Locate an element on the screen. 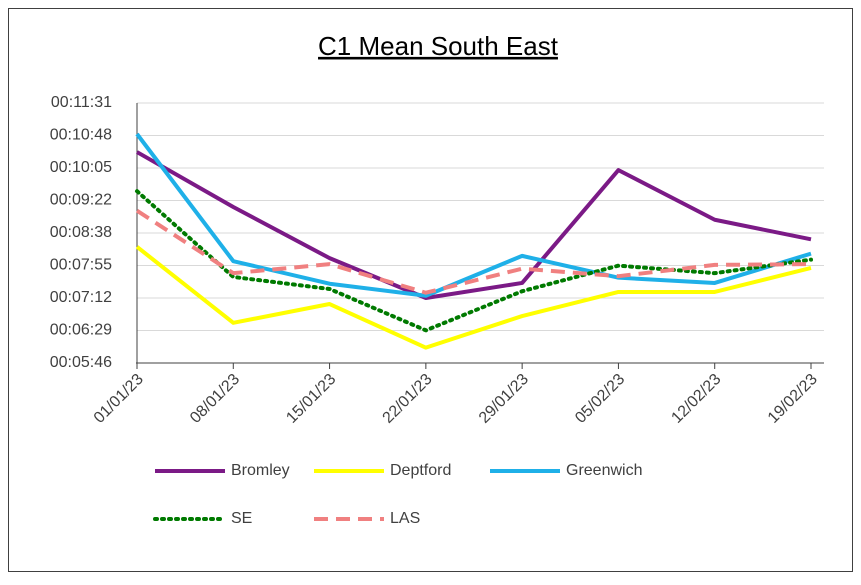 Image resolution: width=861 pixels, height=585 pixels. y-tick-label: 00:10:05 is located at coordinates (81, 167).